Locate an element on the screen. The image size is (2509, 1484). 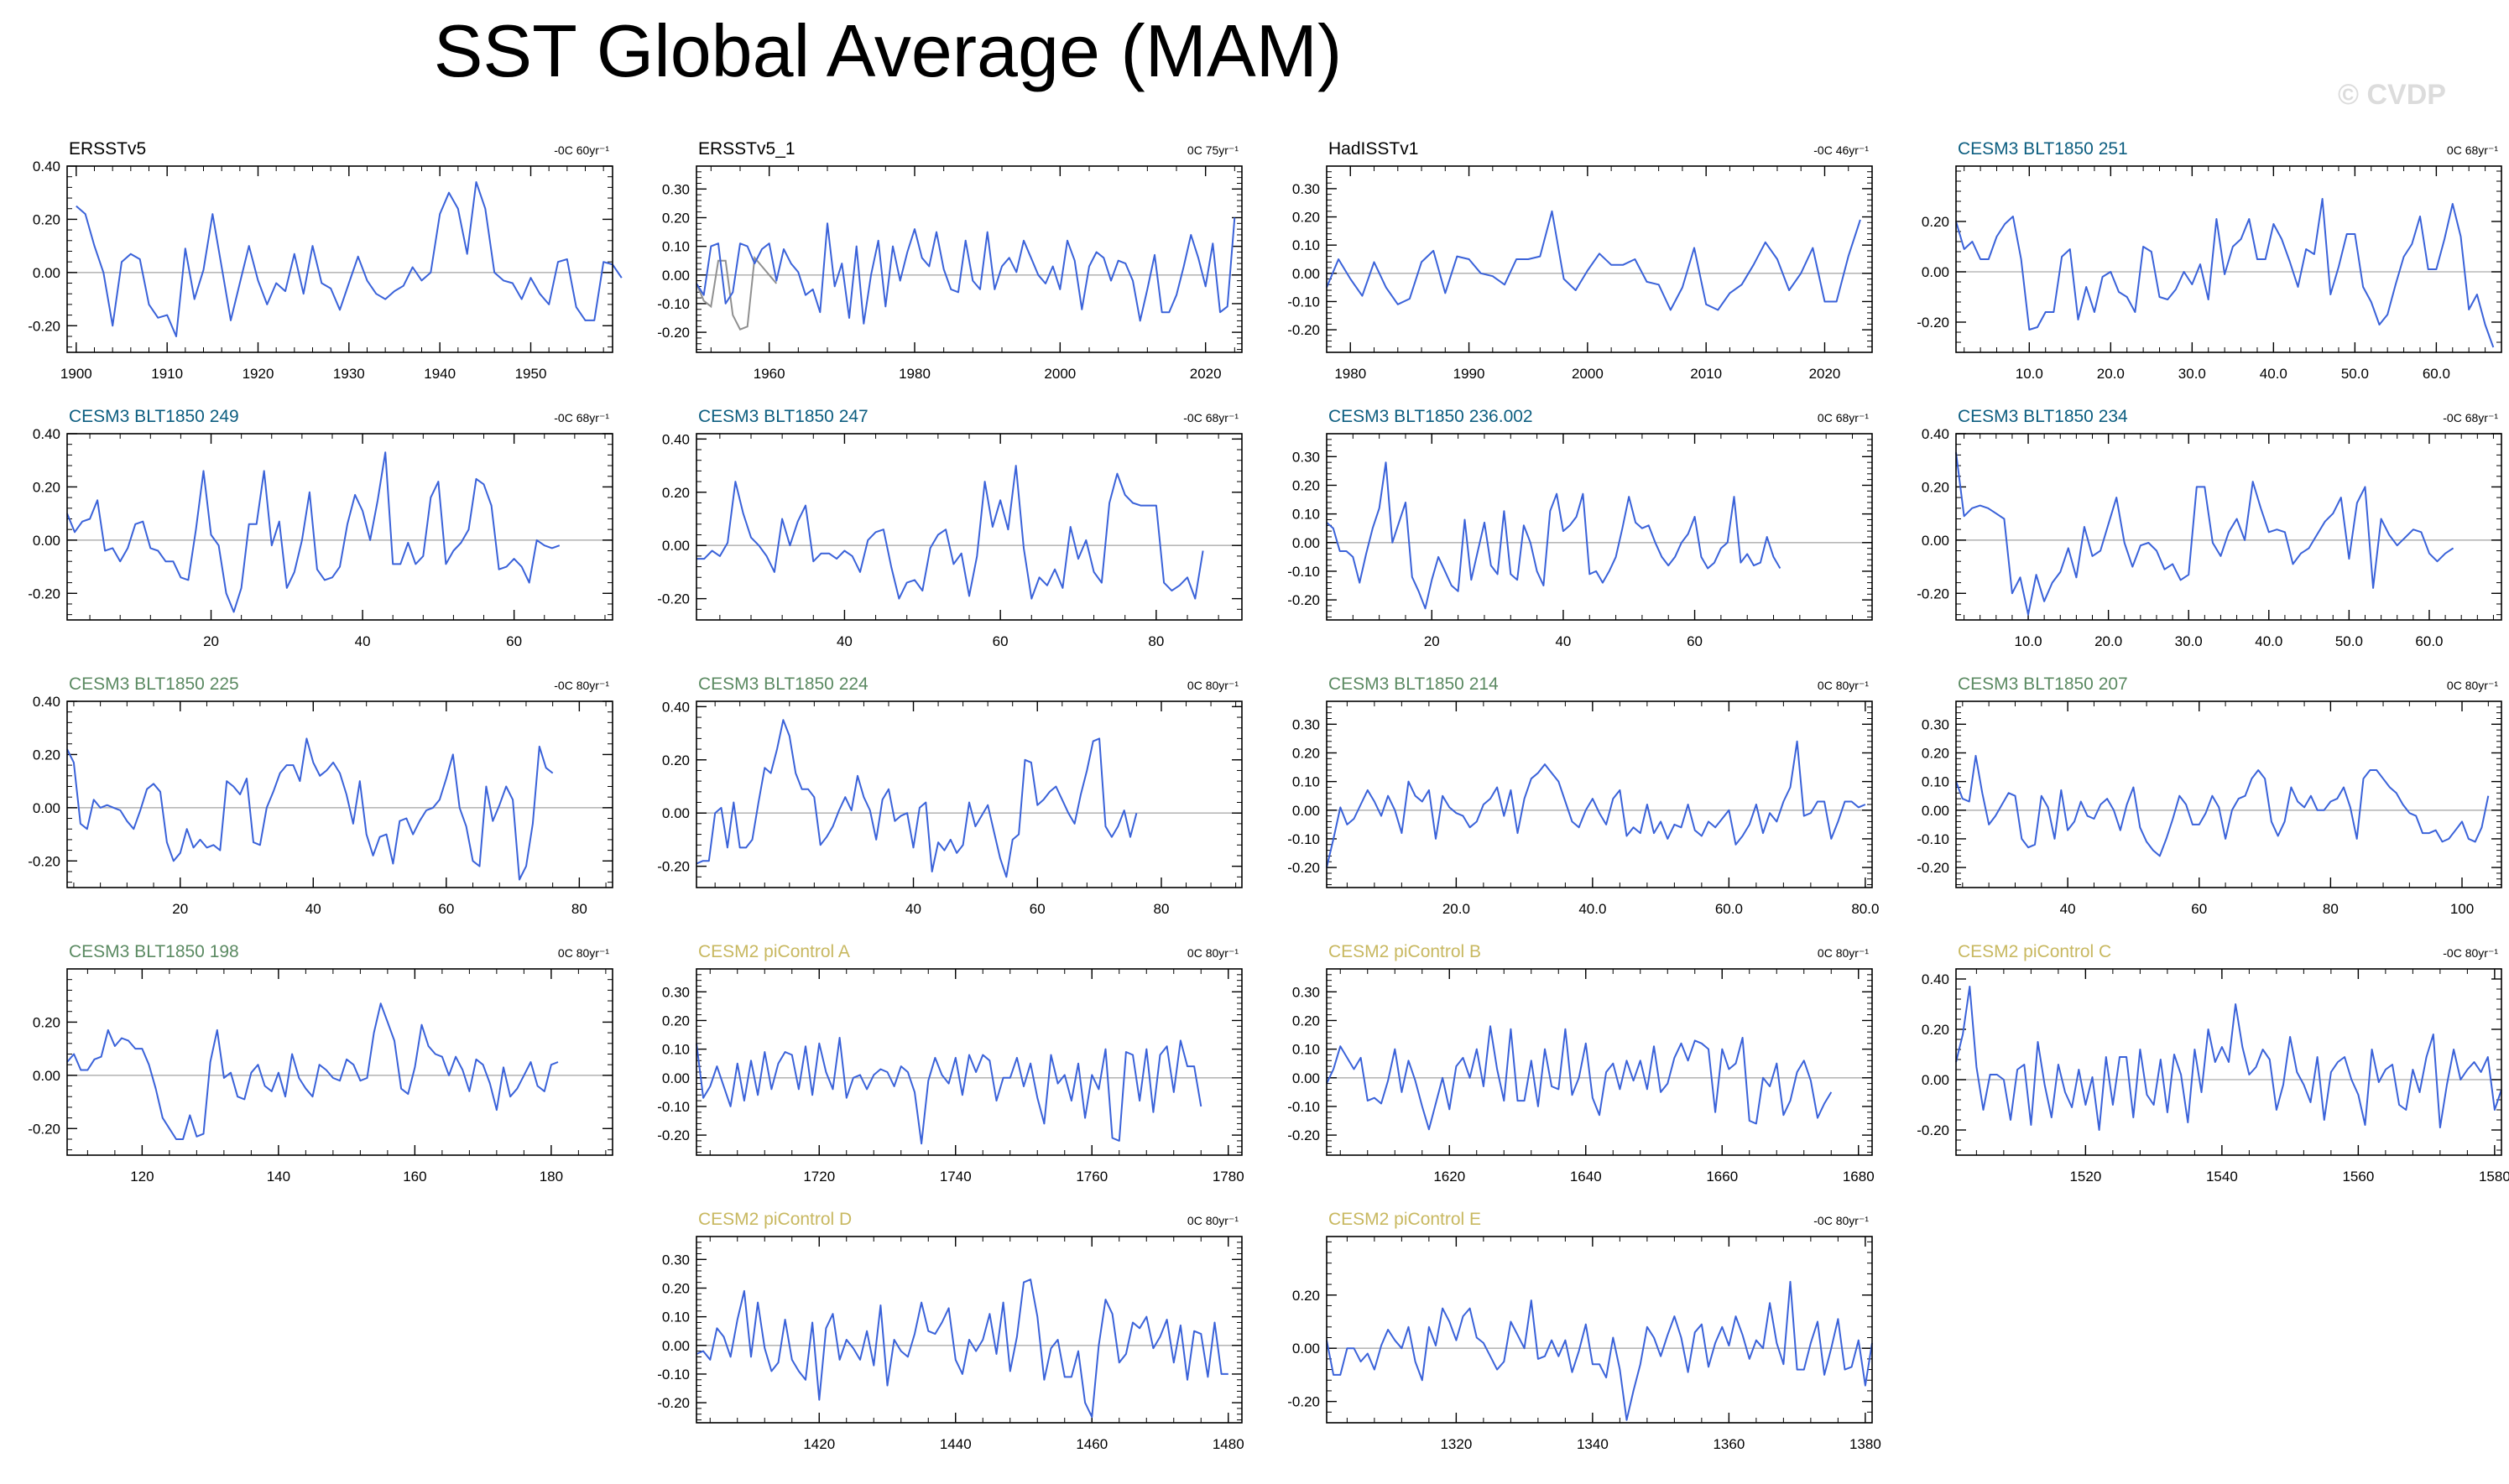
x-tick-label: 2000 is located at coordinates (1588, 374).